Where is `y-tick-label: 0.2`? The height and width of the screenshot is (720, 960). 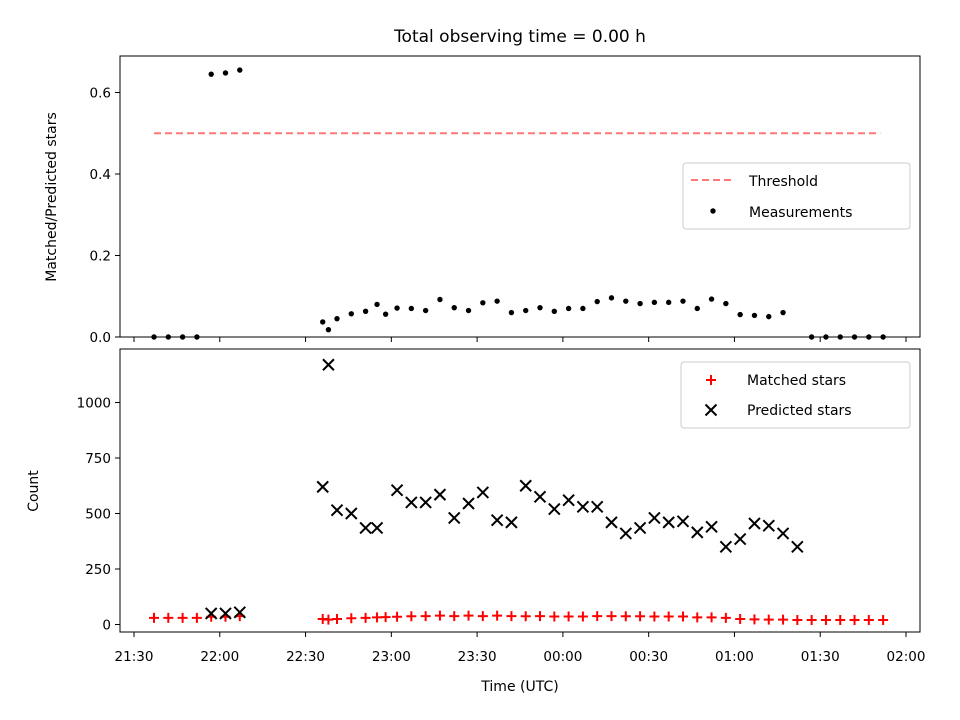
y-tick-label: 0.2 is located at coordinates (100, 257).